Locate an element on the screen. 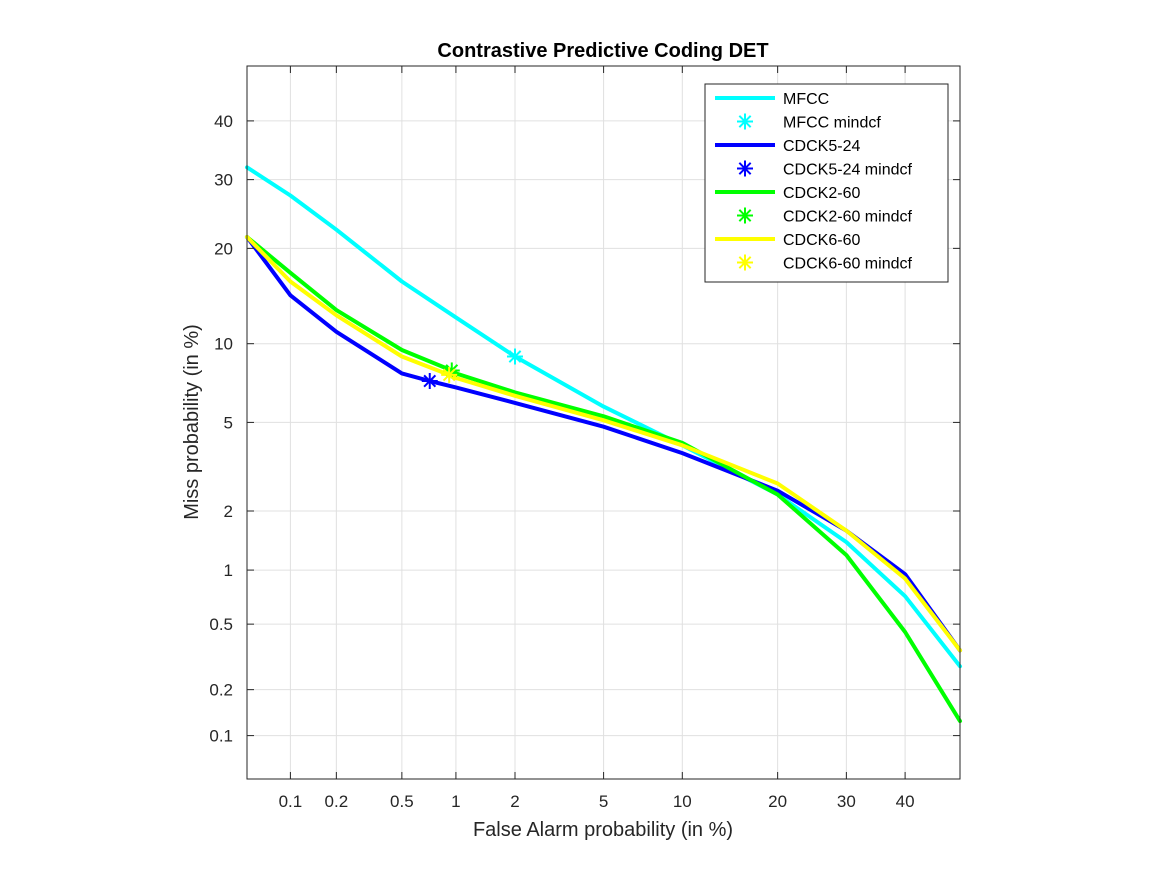 Image resolution: width=1167 pixels, height=875 pixels. mindcf-marker-mfcc-mindcf is located at coordinates (514, 356).